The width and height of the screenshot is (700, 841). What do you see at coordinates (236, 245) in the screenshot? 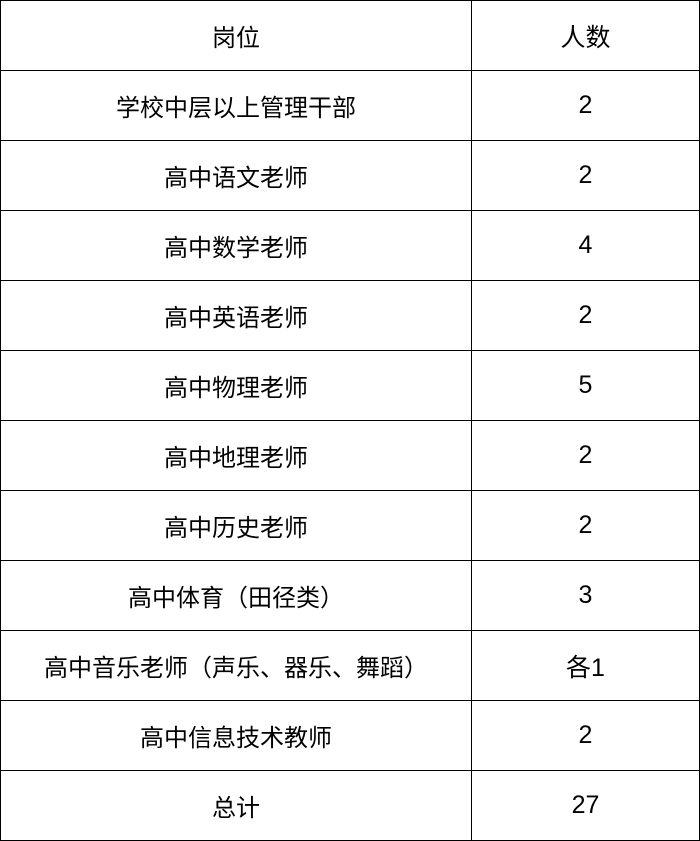
I see `position-cell: 高中数学老师` at bounding box center [236, 245].